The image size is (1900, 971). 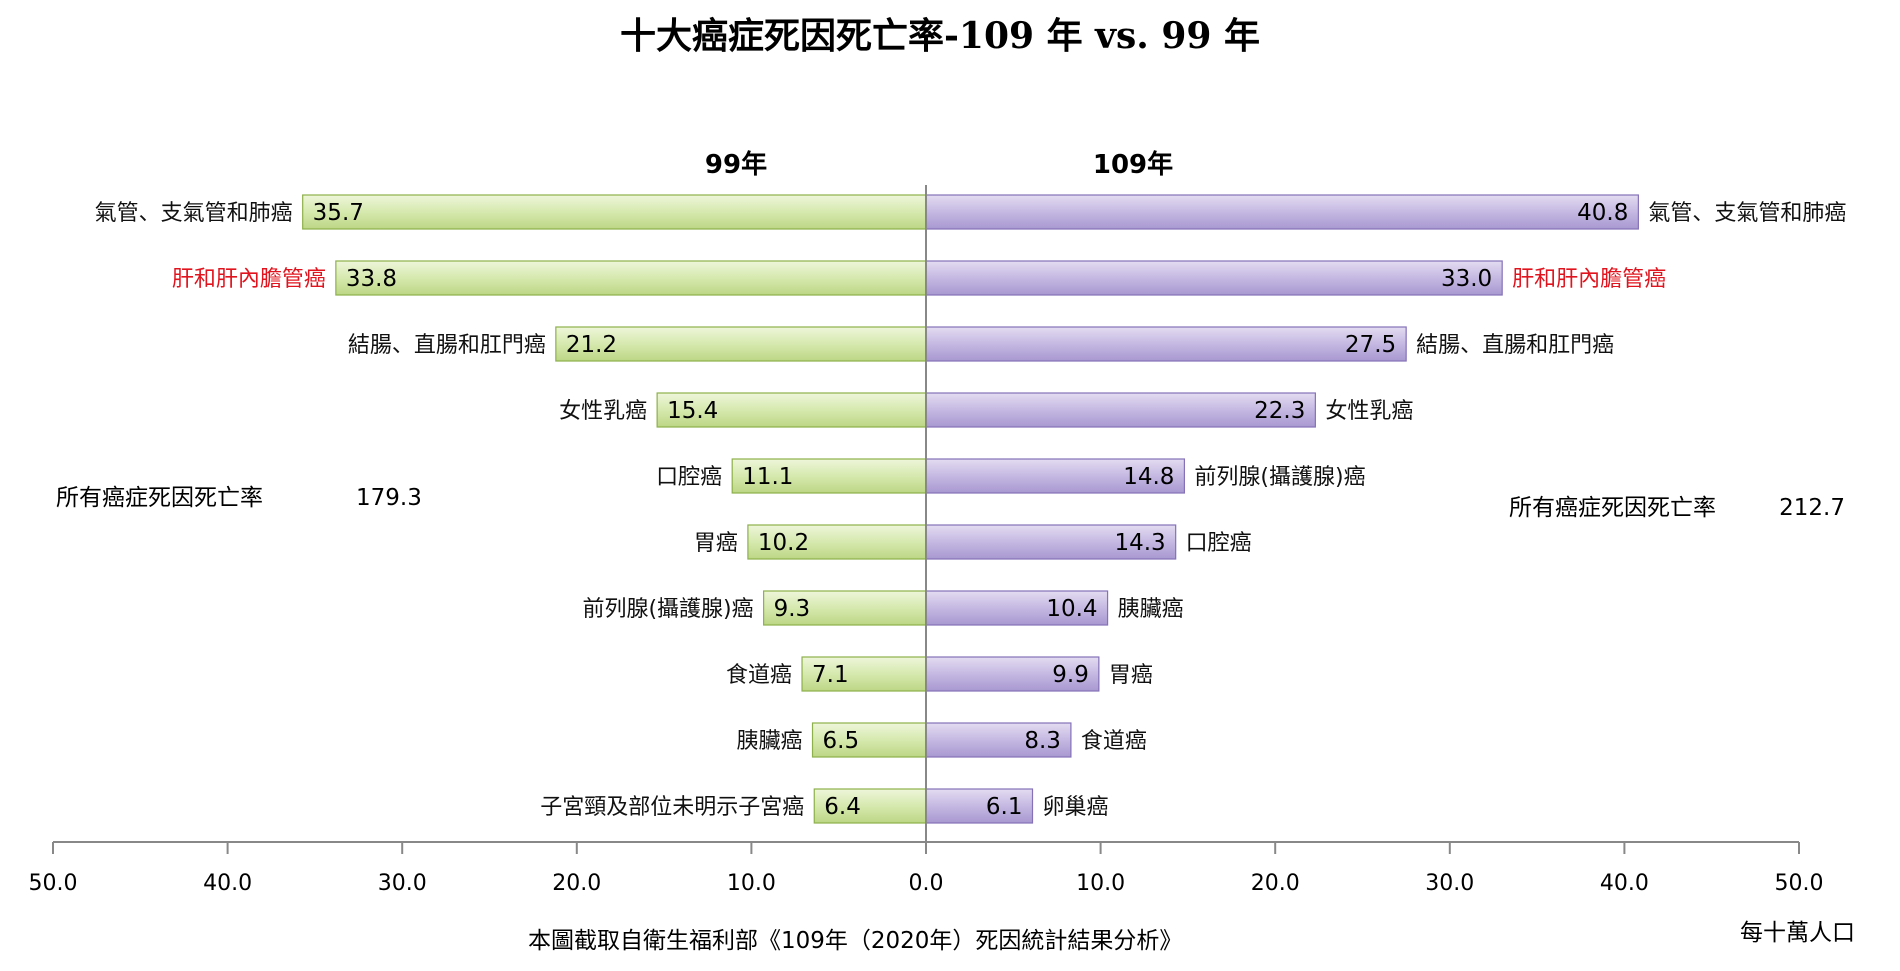 I want to click on right-bar-value: 22.3, so click(x=1279, y=411).